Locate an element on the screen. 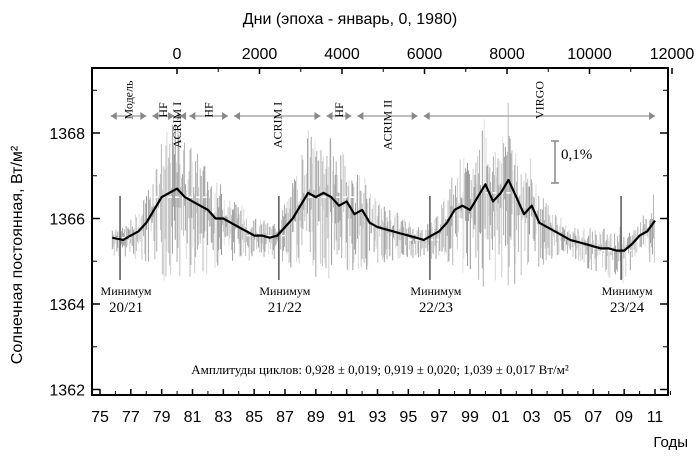 The height and width of the screenshot is (456, 700). x-tick-label: 11 is located at coordinates (655, 417).